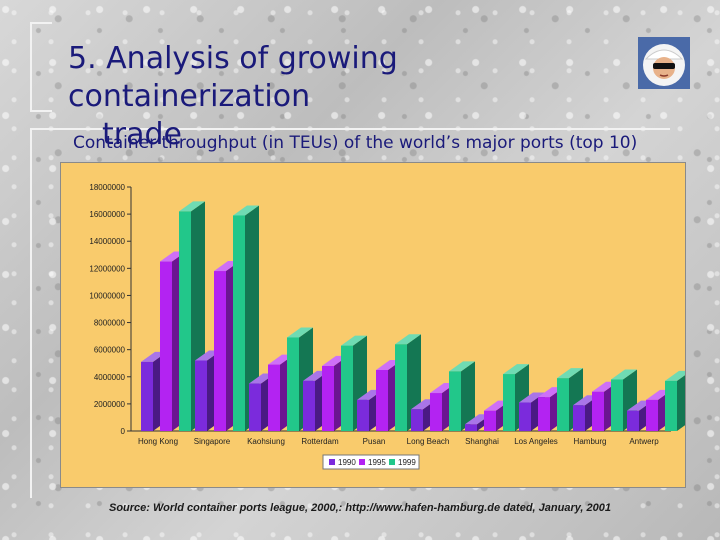  What do you see at coordinates (107, 241) in the screenshot?
I see `y-tick-label: 14000000` at bounding box center [107, 241].